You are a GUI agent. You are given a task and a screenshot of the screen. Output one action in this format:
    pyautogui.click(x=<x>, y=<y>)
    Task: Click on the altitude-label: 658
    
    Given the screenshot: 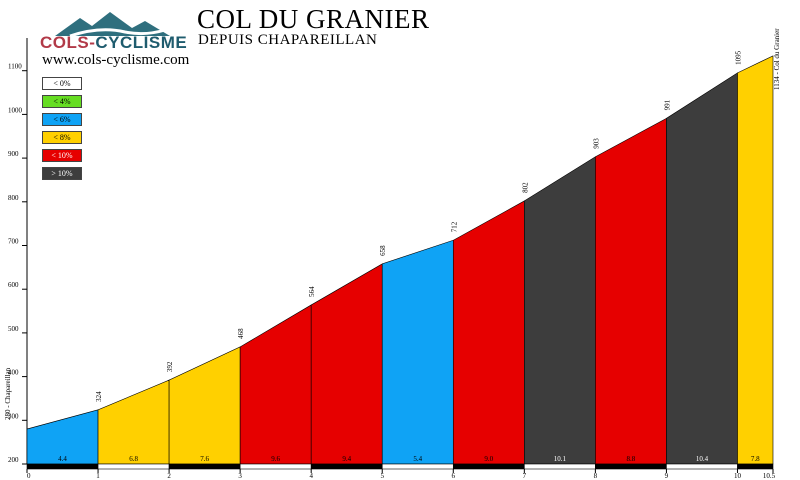 What is the action you would take?
    pyautogui.click(x=383, y=250)
    